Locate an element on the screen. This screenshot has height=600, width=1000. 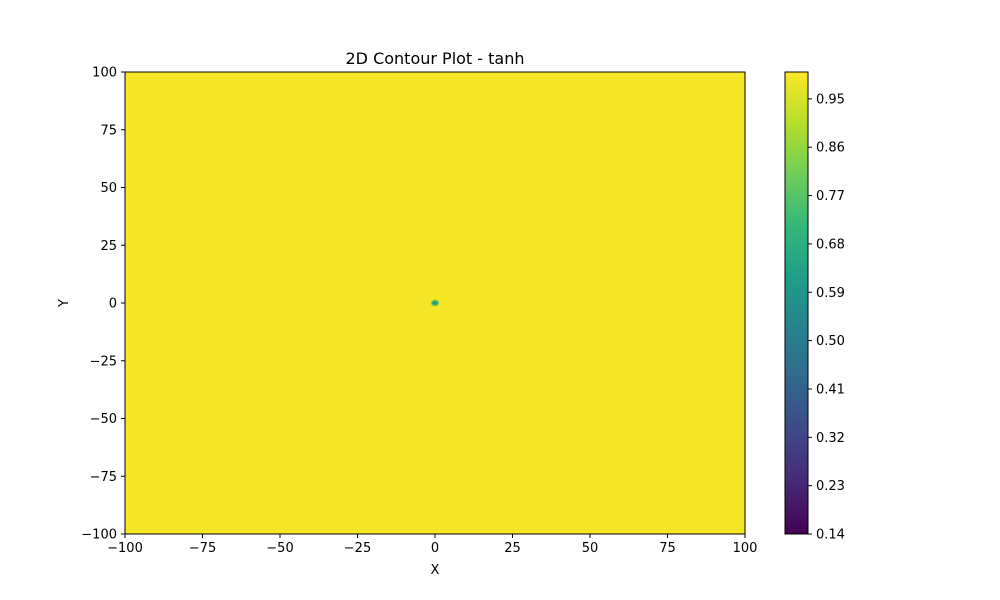
x-tick-label: −50 is located at coordinates (279, 548).